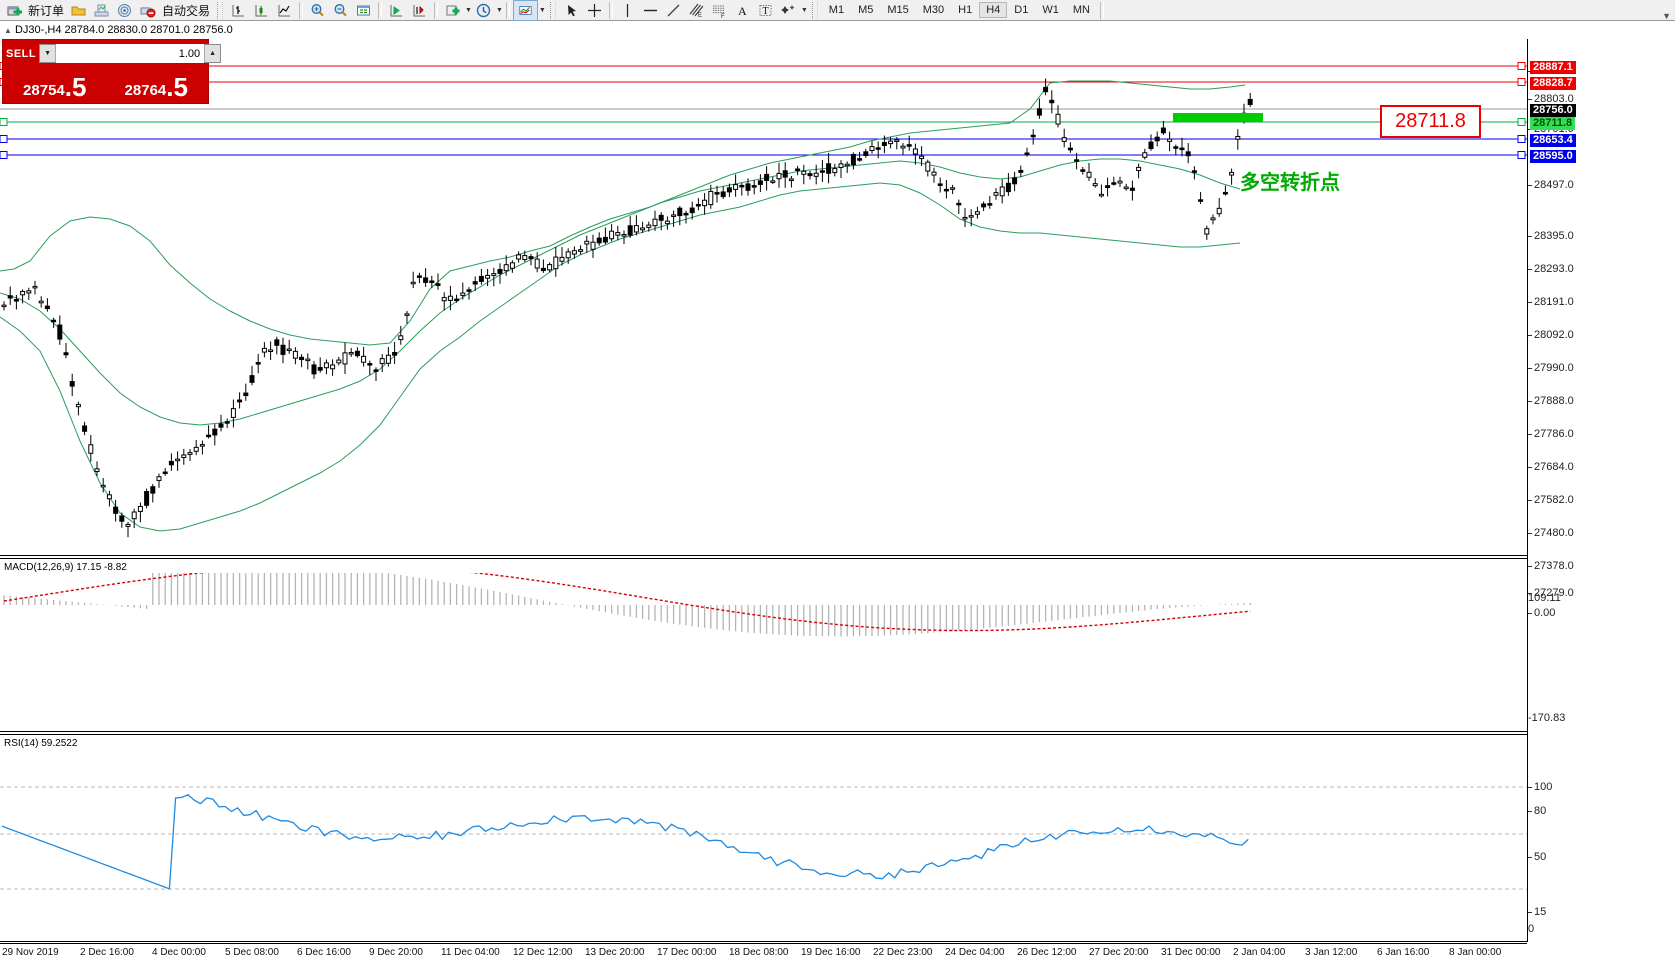  What do you see at coordinates (1218, 117) in the screenshot?
I see `highlight-marker` at bounding box center [1218, 117].